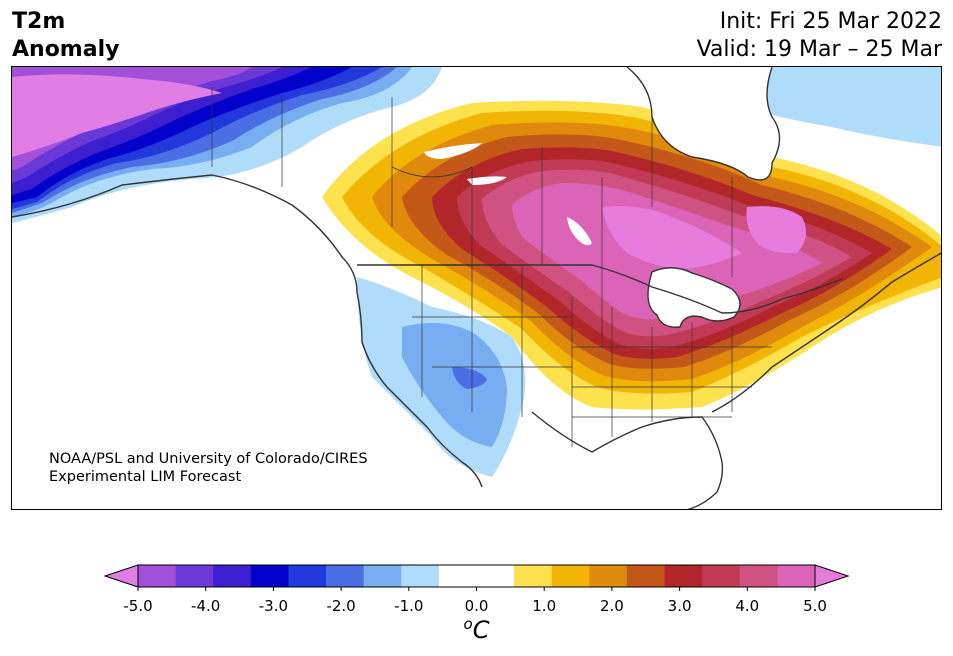 The height and width of the screenshot is (656, 953). I want to click on colorbar-tick-label: 4.0, so click(747, 606).